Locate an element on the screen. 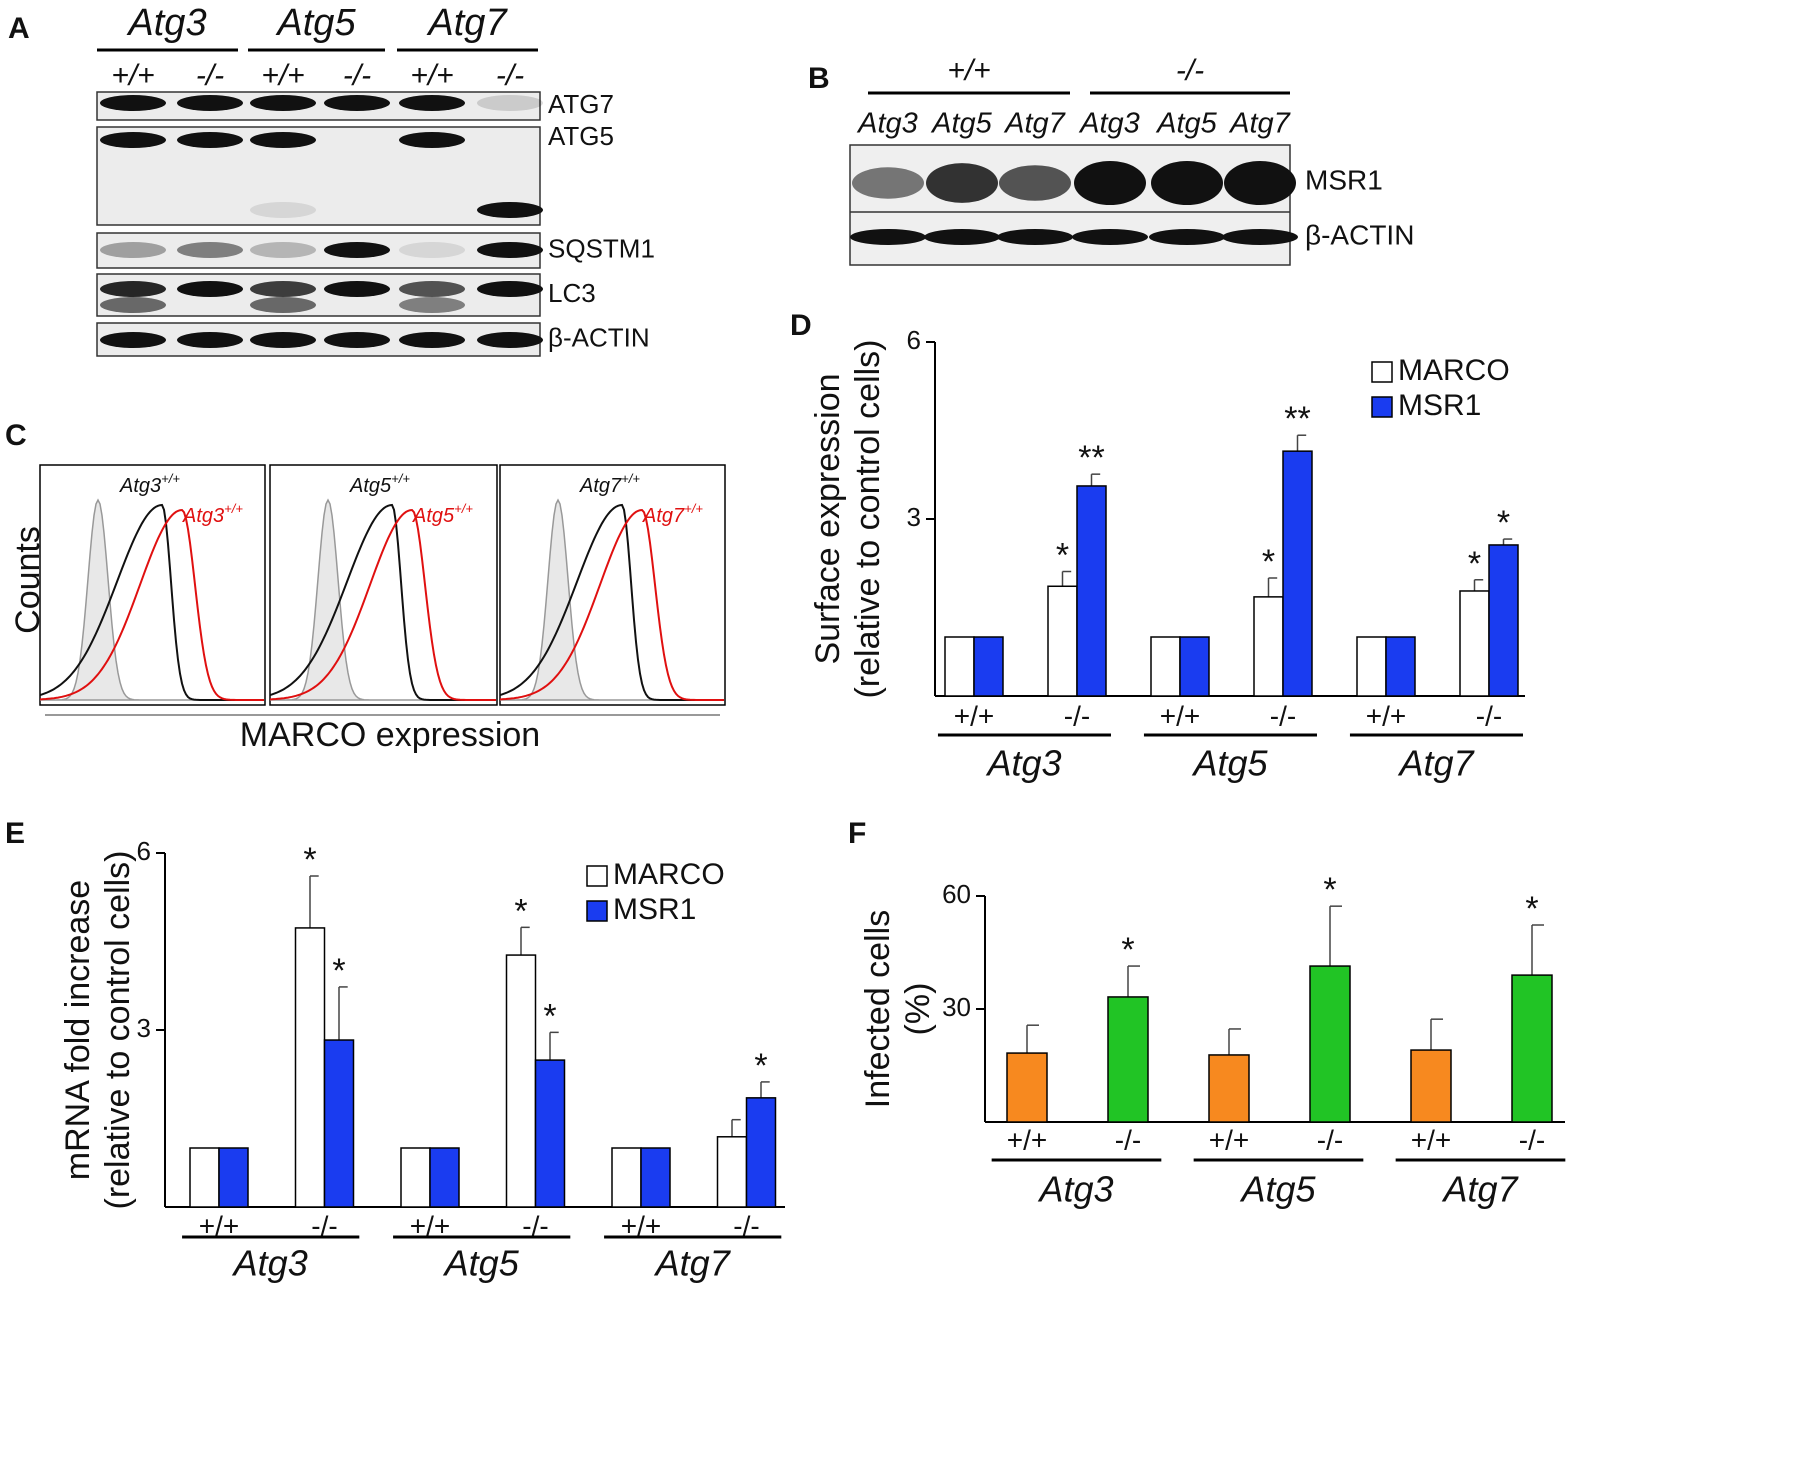  panel-label: A is located at coordinates (19, 28).